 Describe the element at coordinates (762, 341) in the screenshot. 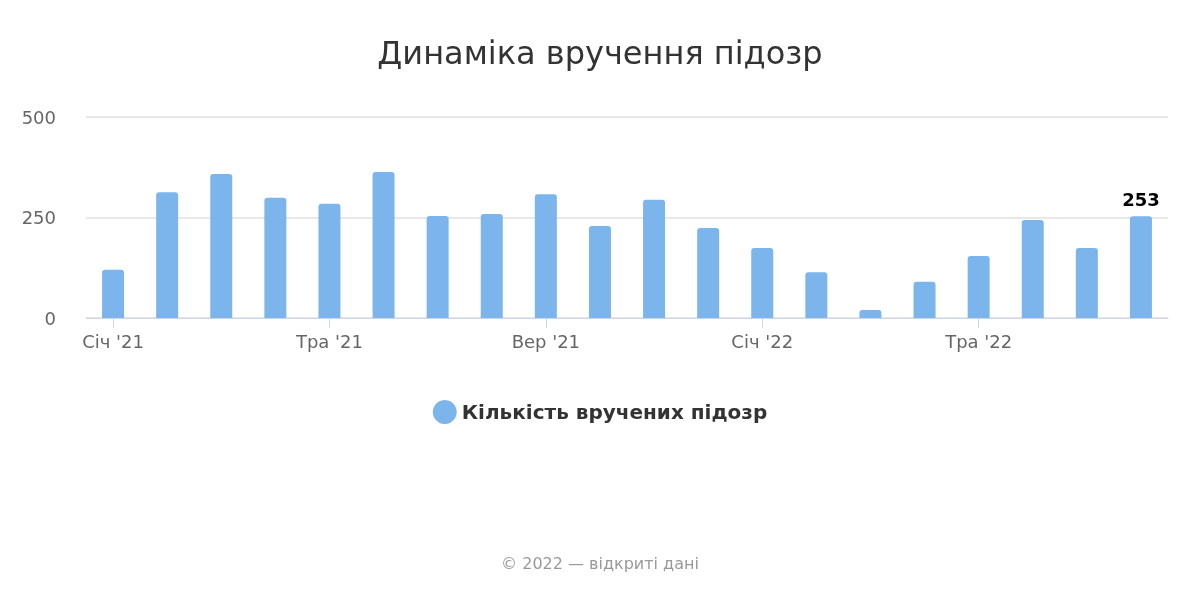

I see `x-tick-label: Січ '22` at that location.